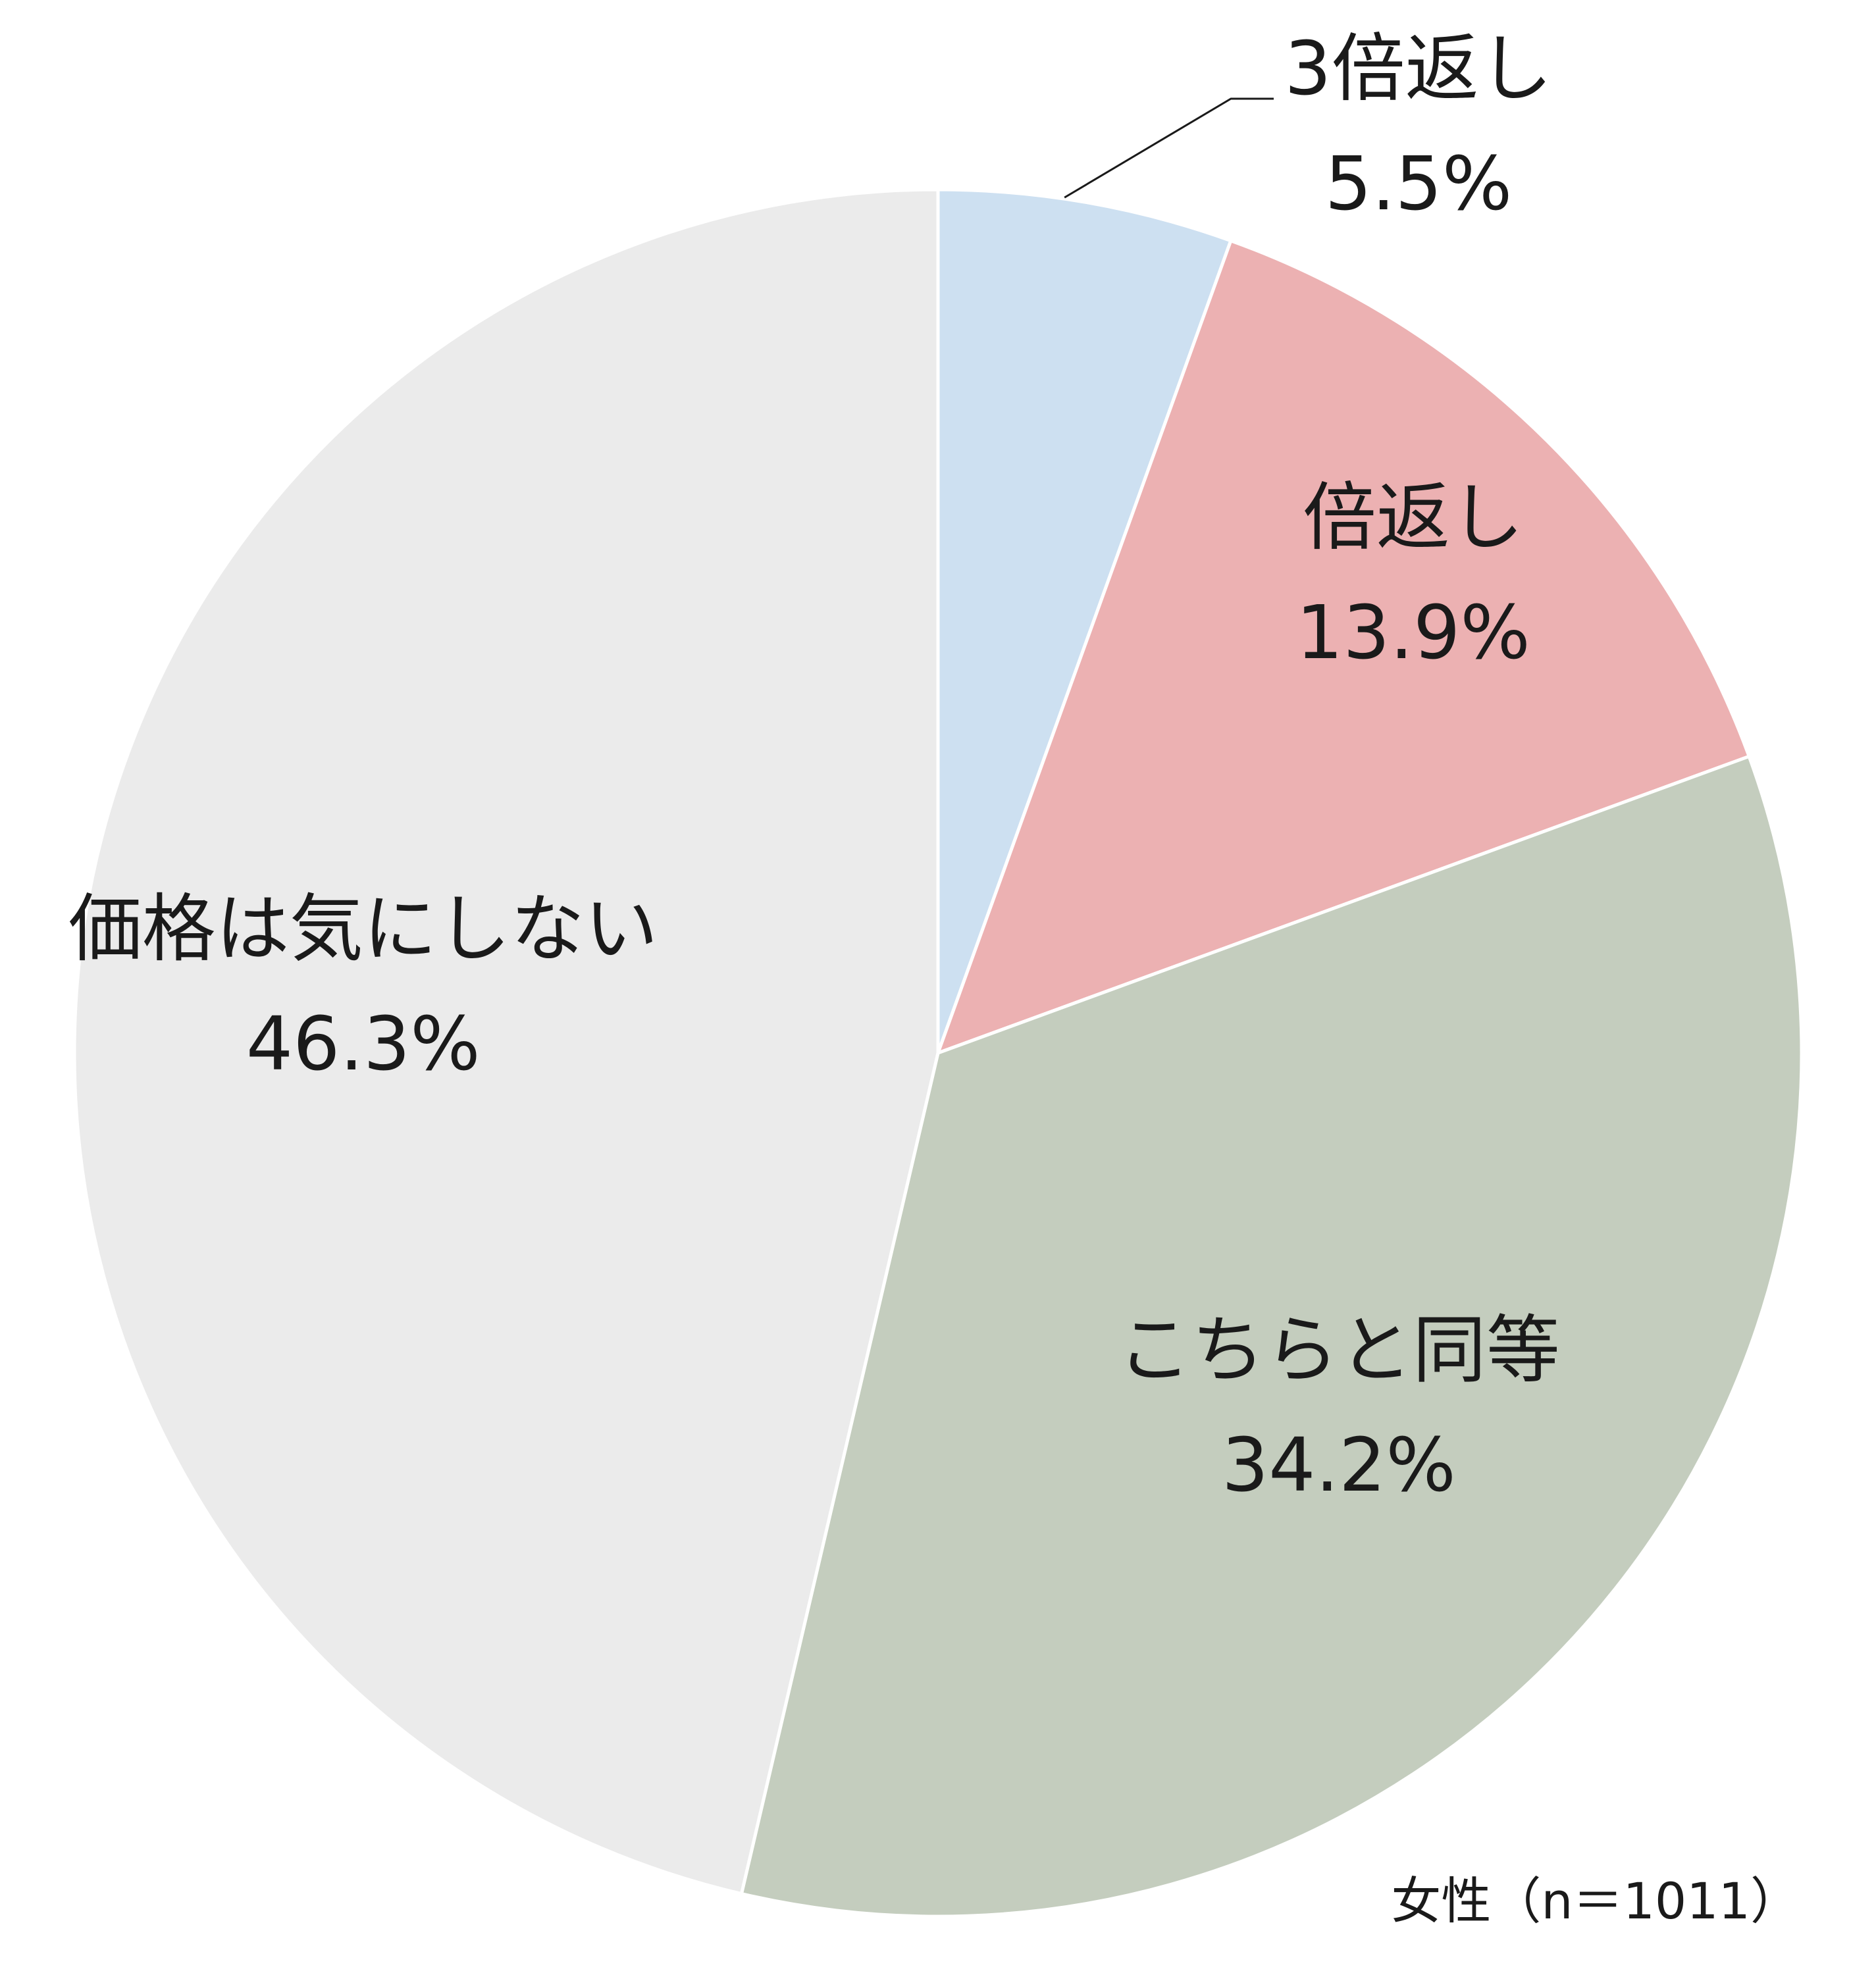  I want to click on slice-label: こちらと同等, so click(1339, 1351).